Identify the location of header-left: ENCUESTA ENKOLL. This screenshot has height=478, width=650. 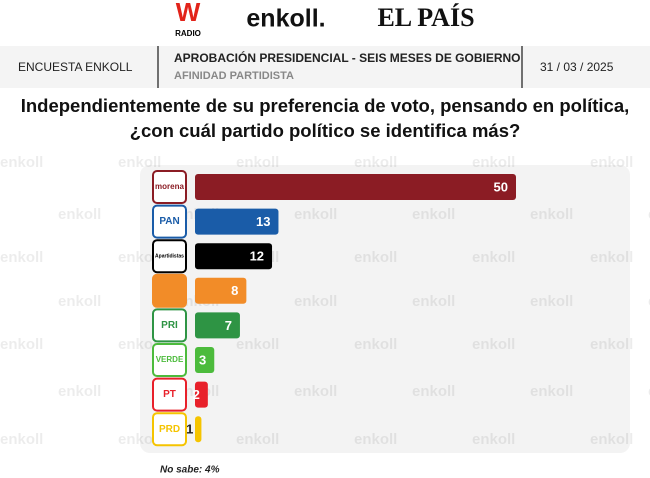
(75, 67).